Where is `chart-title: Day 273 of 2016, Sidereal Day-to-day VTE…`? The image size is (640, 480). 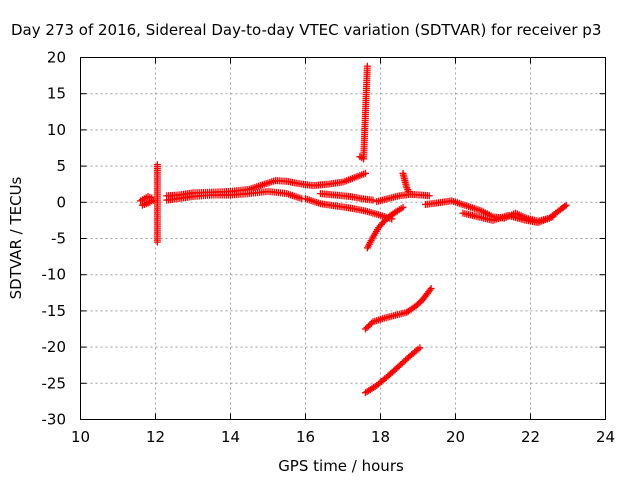 chart-title: Day 273 of 2016, Sidereal Day-to-day VTE… is located at coordinates (306, 30).